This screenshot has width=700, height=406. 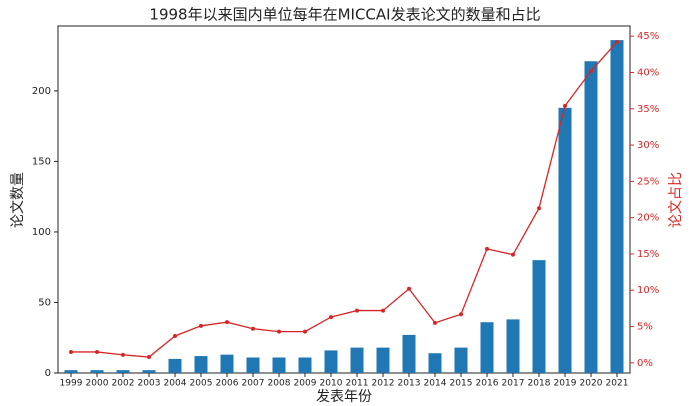 I want to click on x-tick-label: 2018, so click(x=539, y=384).